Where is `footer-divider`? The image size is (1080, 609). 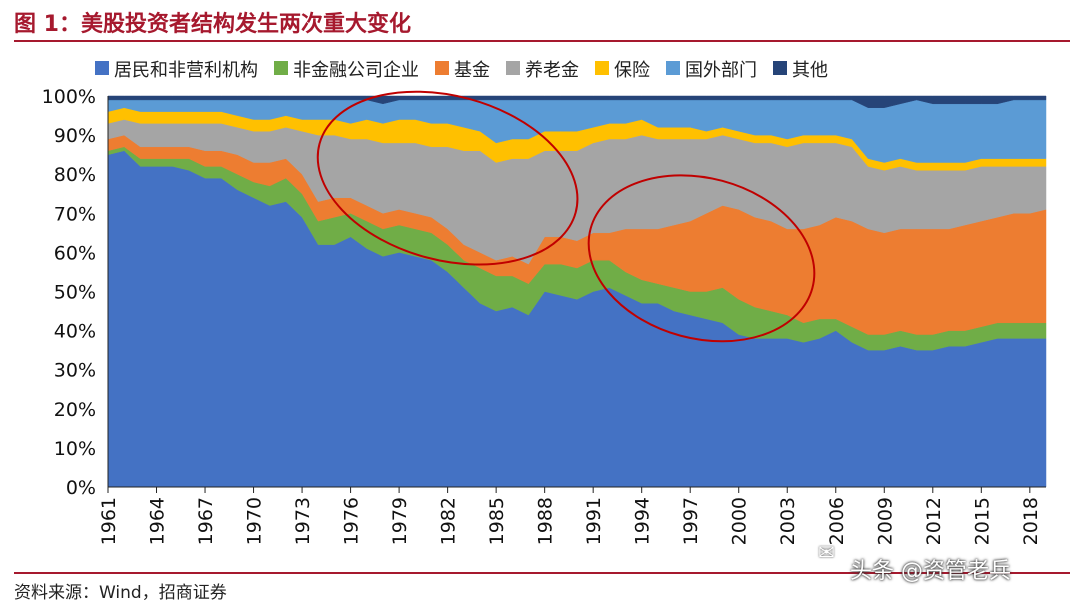 footer-divider is located at coordinates (542, 573).